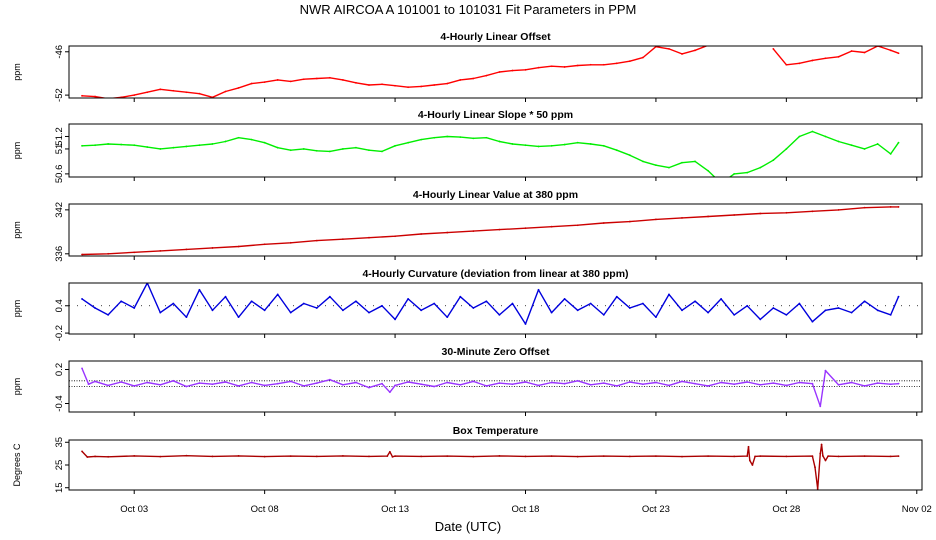 The width and height of the screenshot is (936, 540). I want to click on y-tick-label: 0.4, so click(59, 305).